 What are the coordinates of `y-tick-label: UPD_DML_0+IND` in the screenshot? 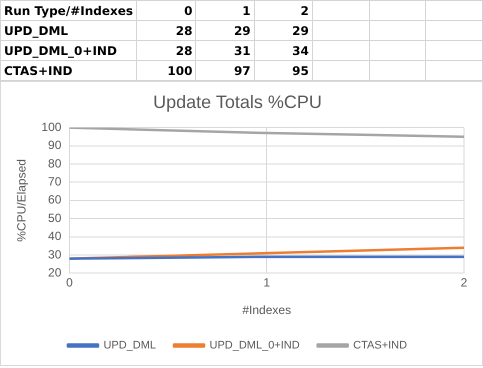 It's located at (68, 50).